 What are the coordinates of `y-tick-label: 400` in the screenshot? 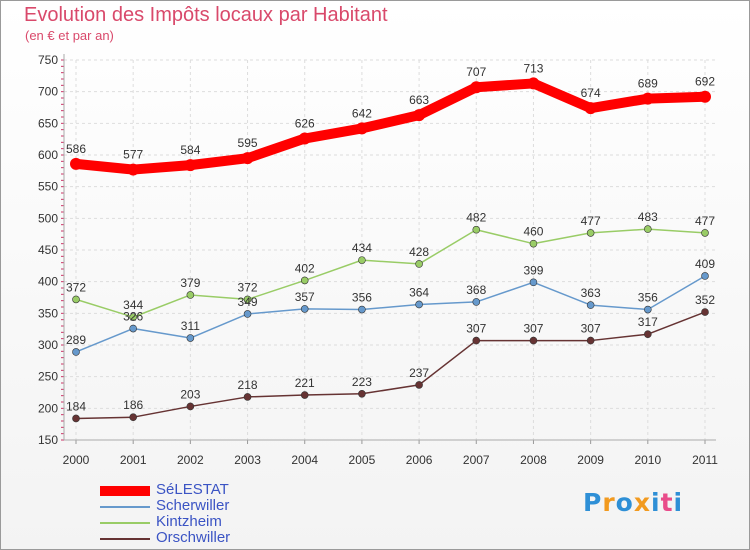 It's located at (48, 282).